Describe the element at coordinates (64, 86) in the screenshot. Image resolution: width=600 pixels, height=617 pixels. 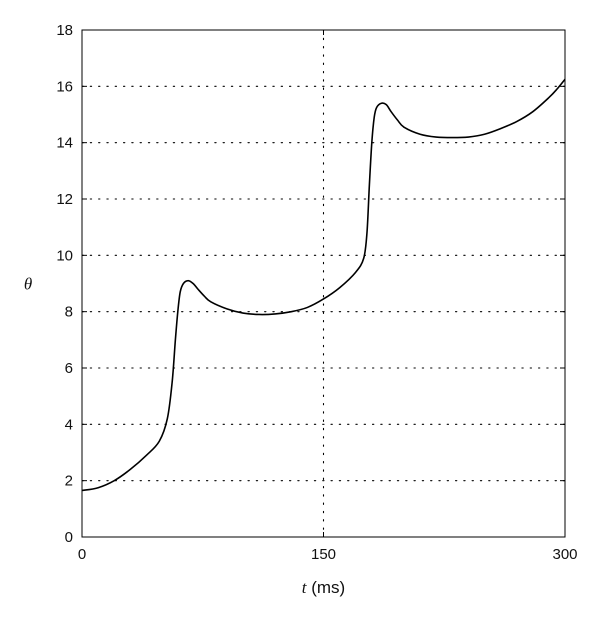
I see `y-tick-label: 16` at that location.